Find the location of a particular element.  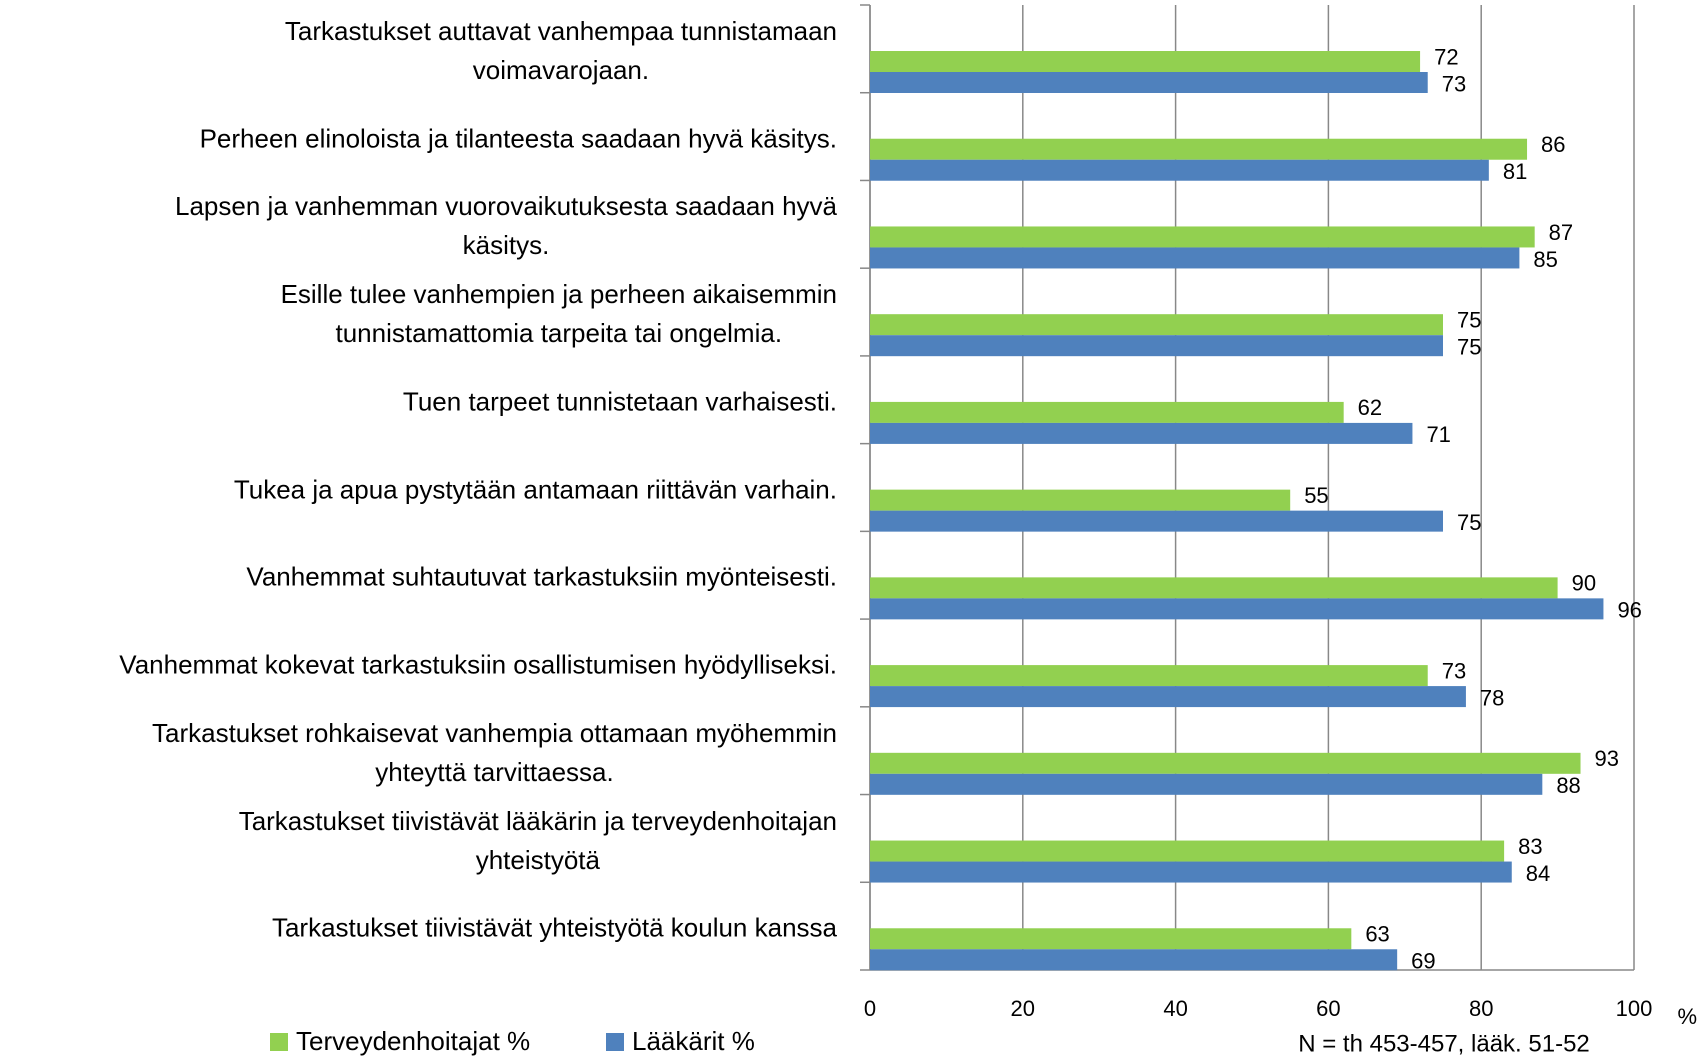

data-label: 90 is located at coordinates (1584, 583).